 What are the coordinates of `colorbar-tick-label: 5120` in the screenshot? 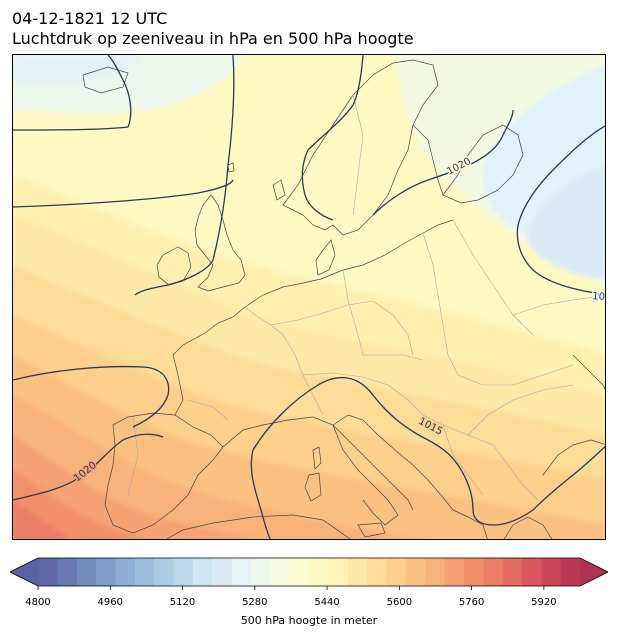 It's located at (182, 602).